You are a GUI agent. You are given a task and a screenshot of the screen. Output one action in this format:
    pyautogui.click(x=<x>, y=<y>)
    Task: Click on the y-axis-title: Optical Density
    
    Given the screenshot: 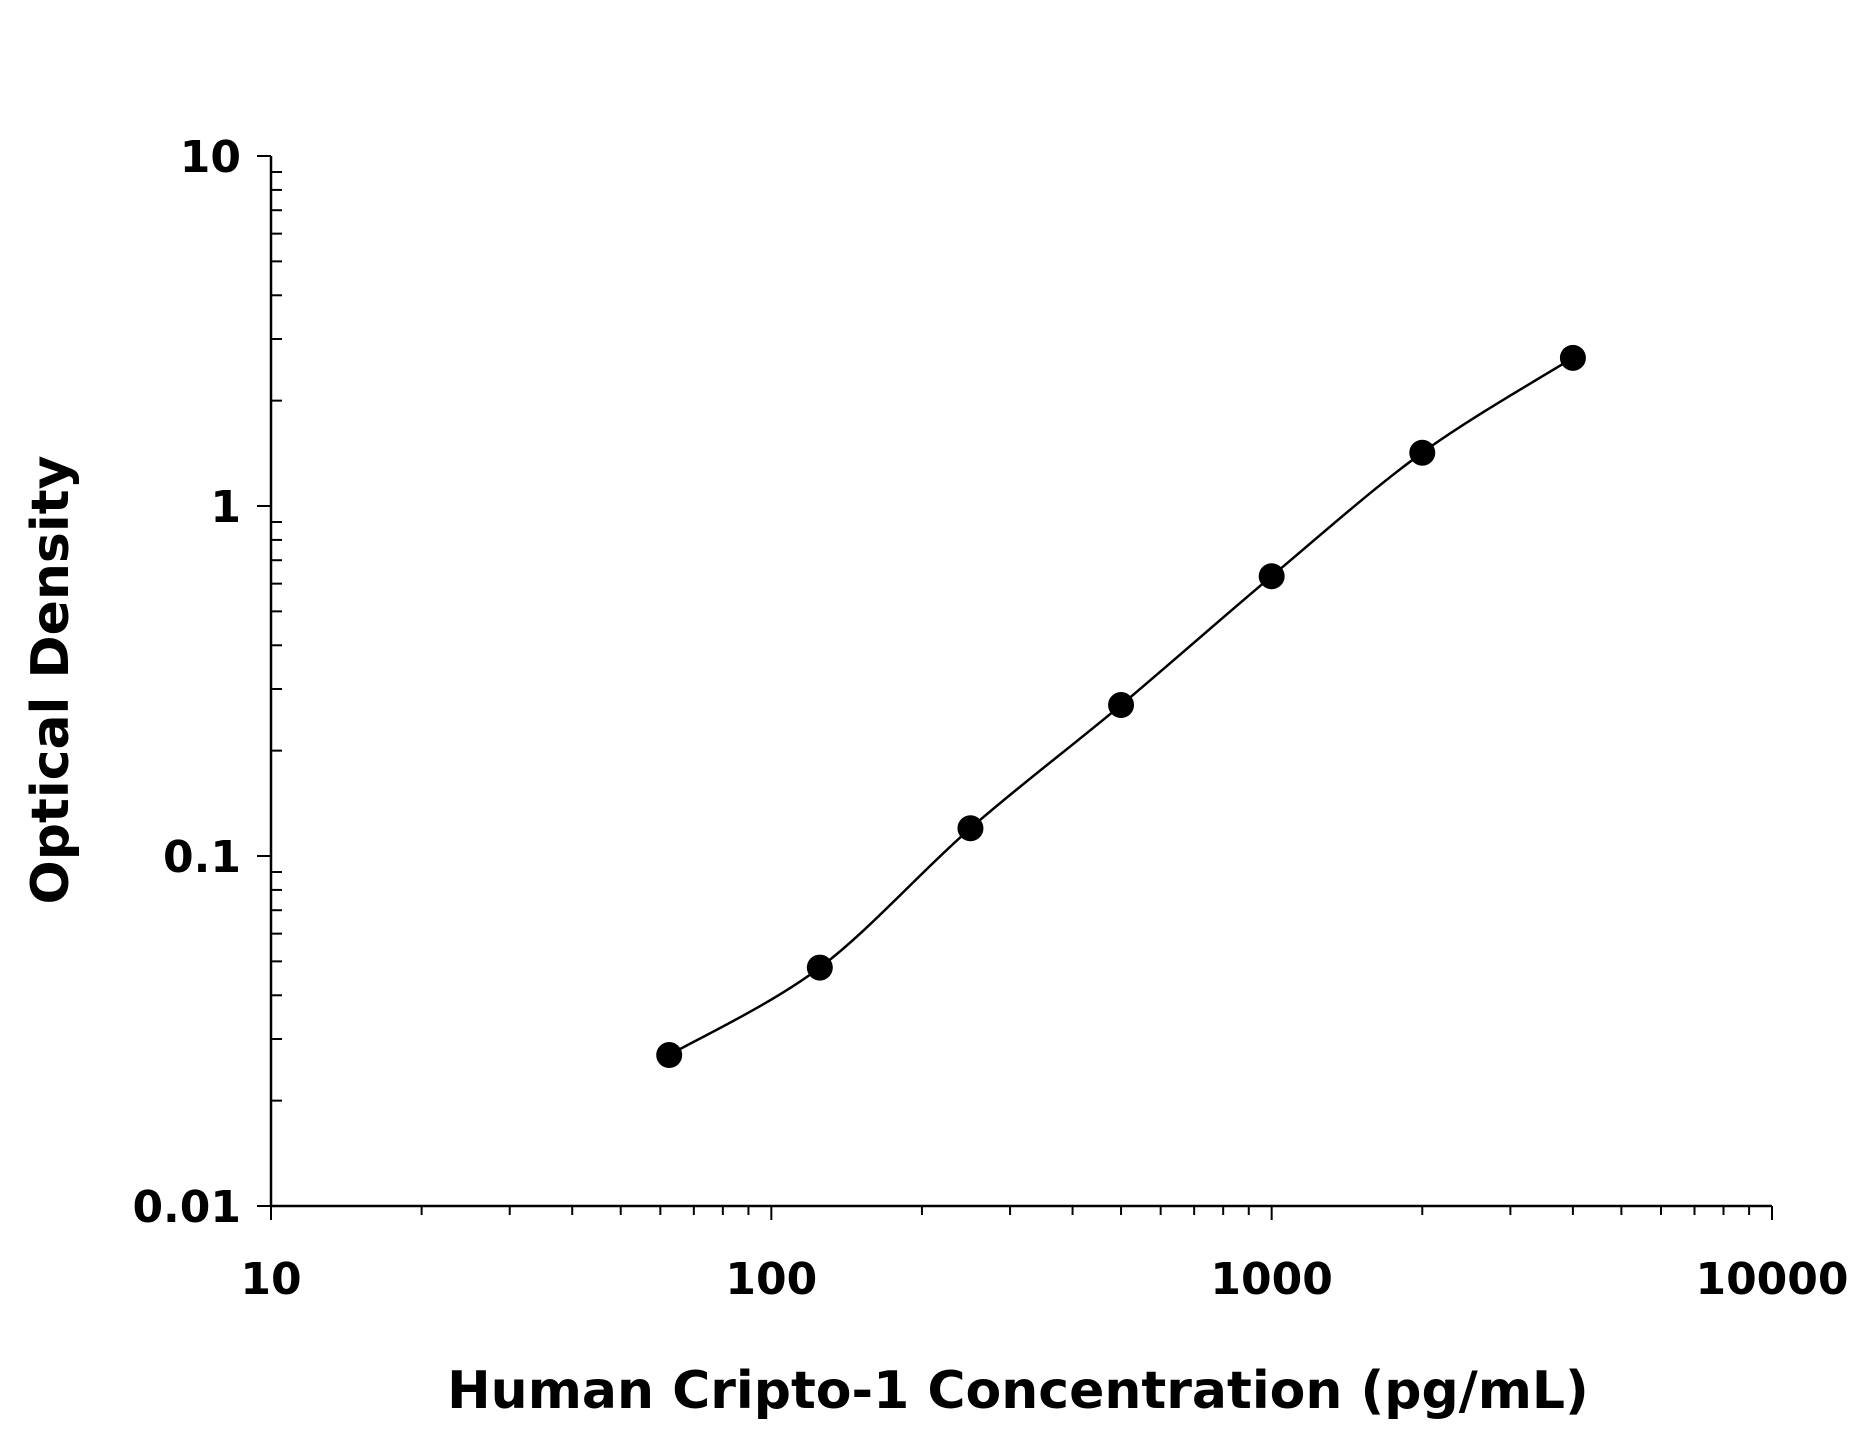 What is the action you would take?
    pyautogui.click(x=51, y=680)
    